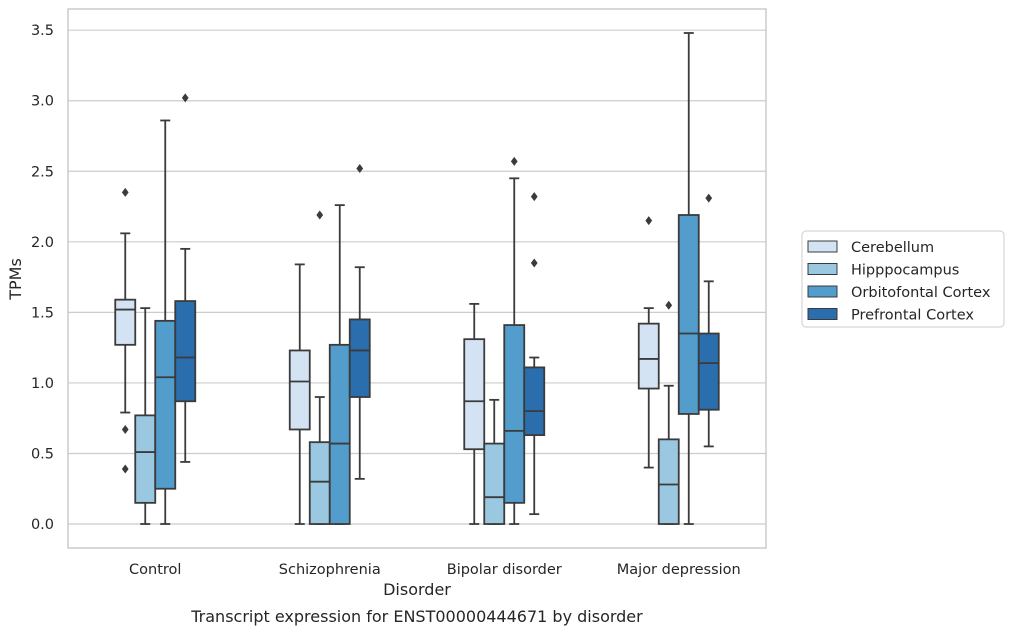  I want to click on legend-entry: Prefrontal Cortex, so click(890, 316).